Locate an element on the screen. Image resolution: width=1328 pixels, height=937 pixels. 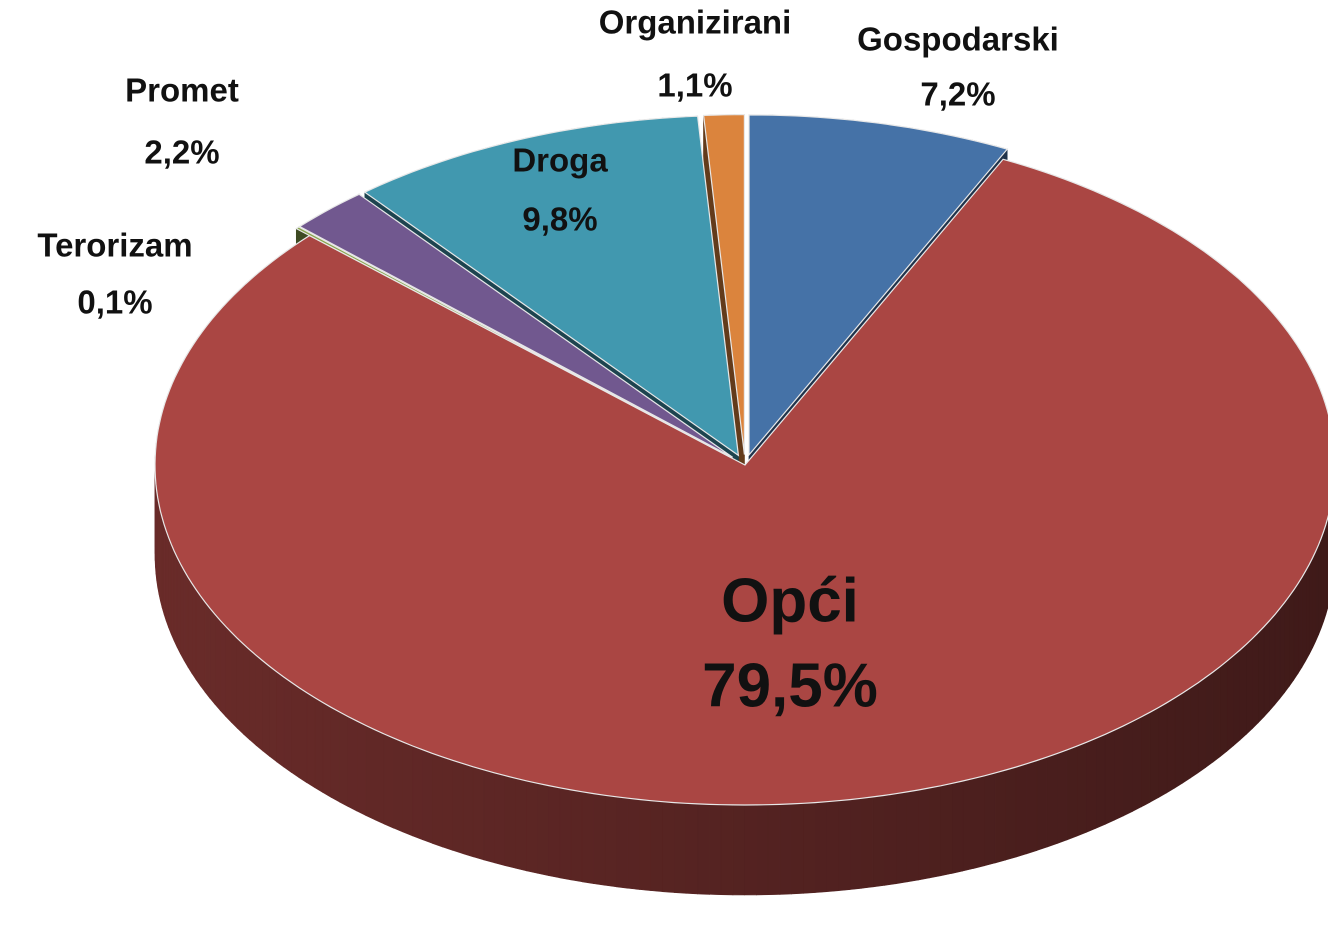
slice-label: Gospodarski is located at coordinates (958, 39).